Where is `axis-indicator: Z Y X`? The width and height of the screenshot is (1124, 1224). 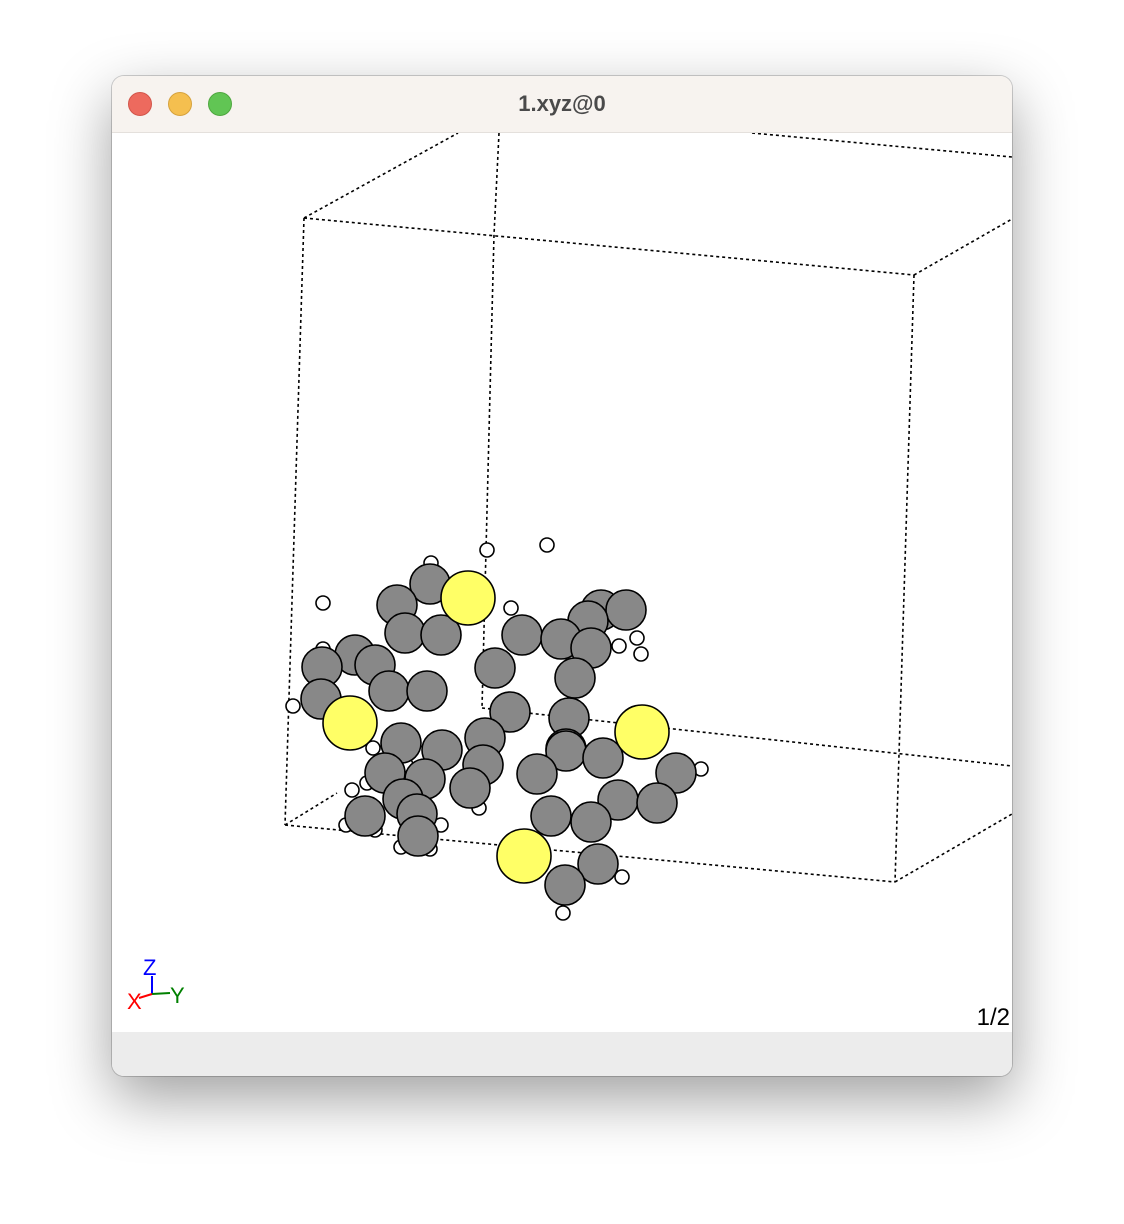
axis-indicator: Z Y X is located at coordinates (156, 984).